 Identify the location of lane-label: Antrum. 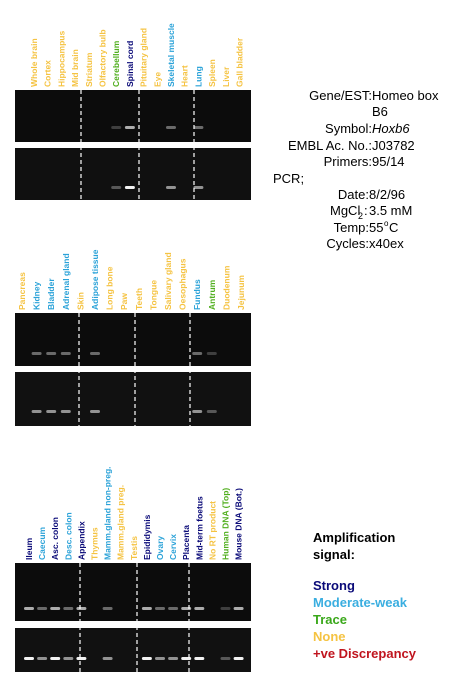
(212, 294).